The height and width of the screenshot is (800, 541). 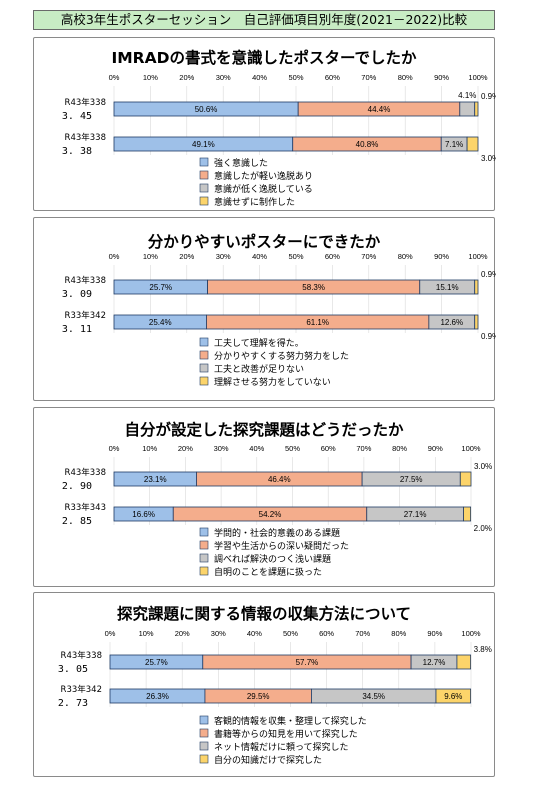 I want to click on data-label: 7.1%, so click(x=454, y=144).